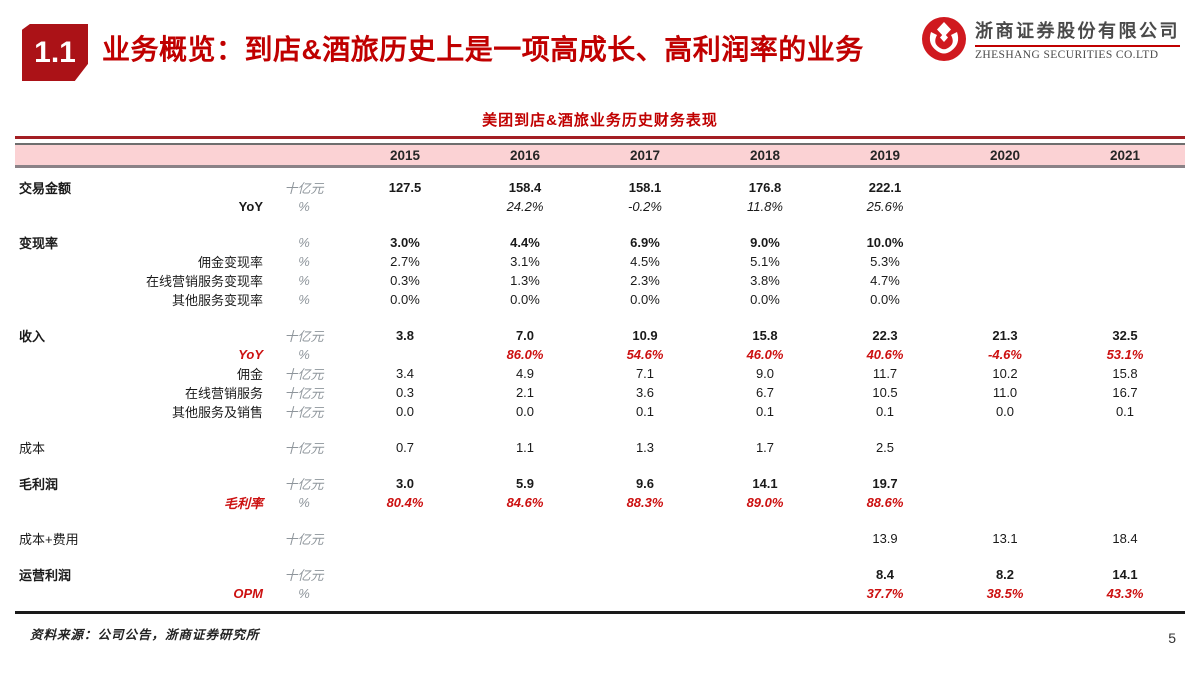 The width and height of the screenshot is (1200, 675). Describe the element at coordinates (765, 187) in the screenshot. I see `value-cell: 176.8` at that location.